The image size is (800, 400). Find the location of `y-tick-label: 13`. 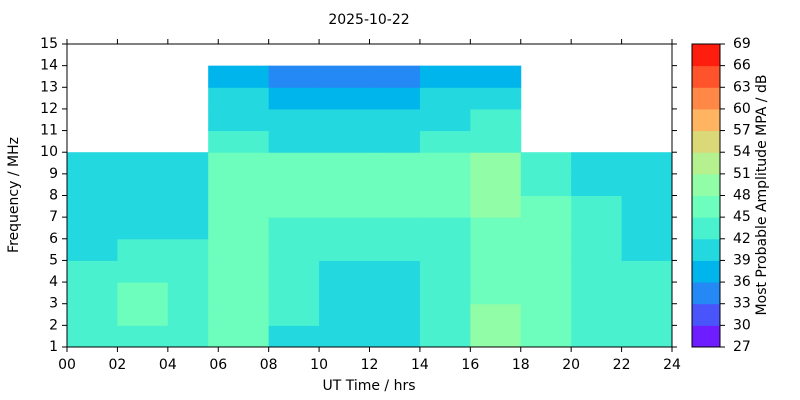

y-tick-label: 13 is located at coordinates (49, 87).